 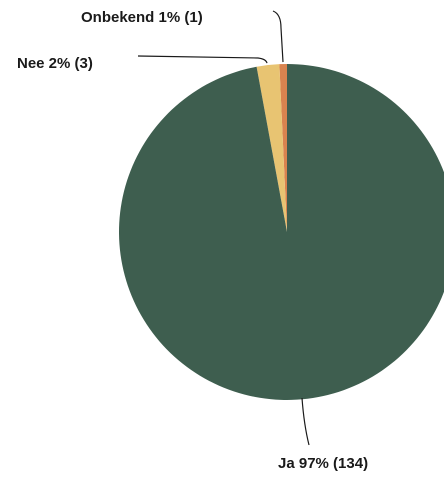 I want to click on leader-line-ja, so click(x=305, y=421).